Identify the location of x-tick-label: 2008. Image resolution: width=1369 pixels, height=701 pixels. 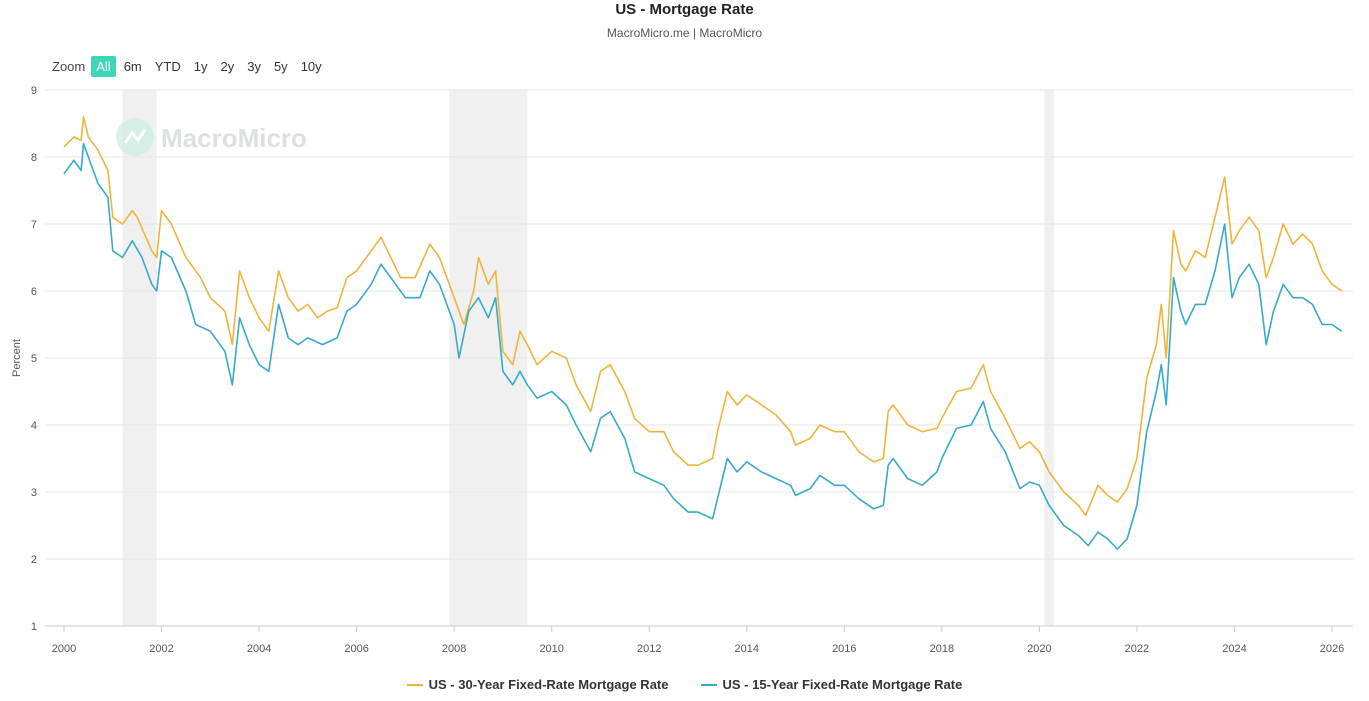
(454, 649).